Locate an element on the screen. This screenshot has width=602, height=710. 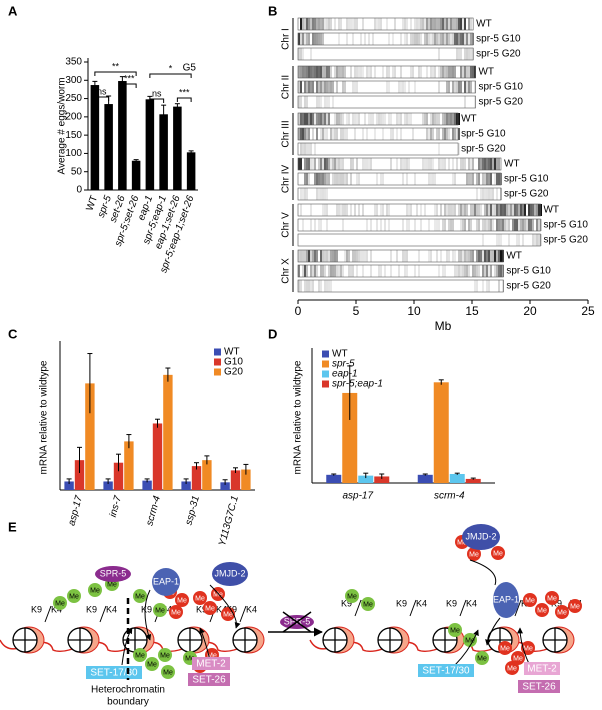
spr5-label: SPR-5 is located at coordinates (113, 573).